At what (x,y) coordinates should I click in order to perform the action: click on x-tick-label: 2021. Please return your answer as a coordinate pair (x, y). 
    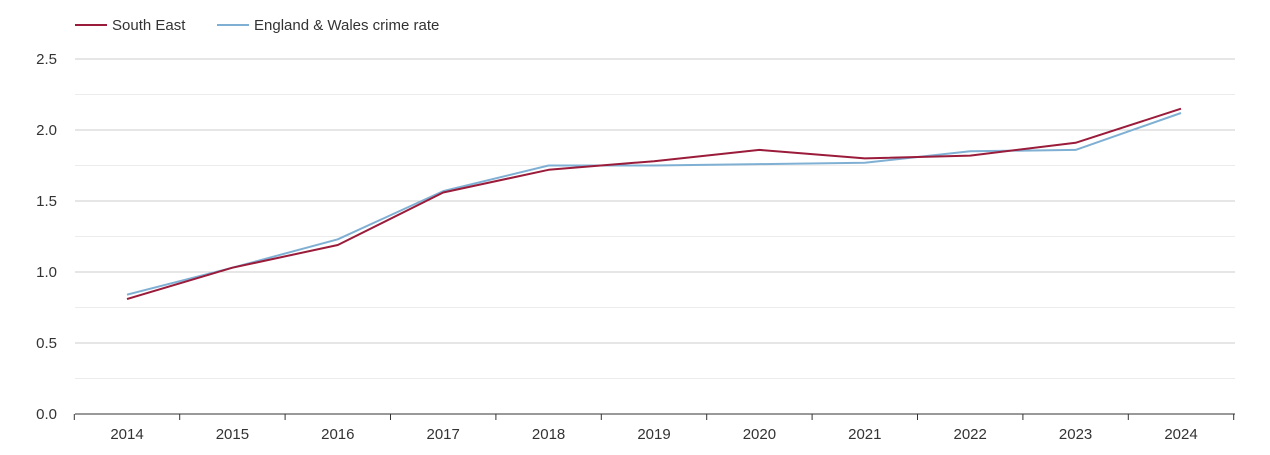
    Looking at the image, I should click on (864, 434).